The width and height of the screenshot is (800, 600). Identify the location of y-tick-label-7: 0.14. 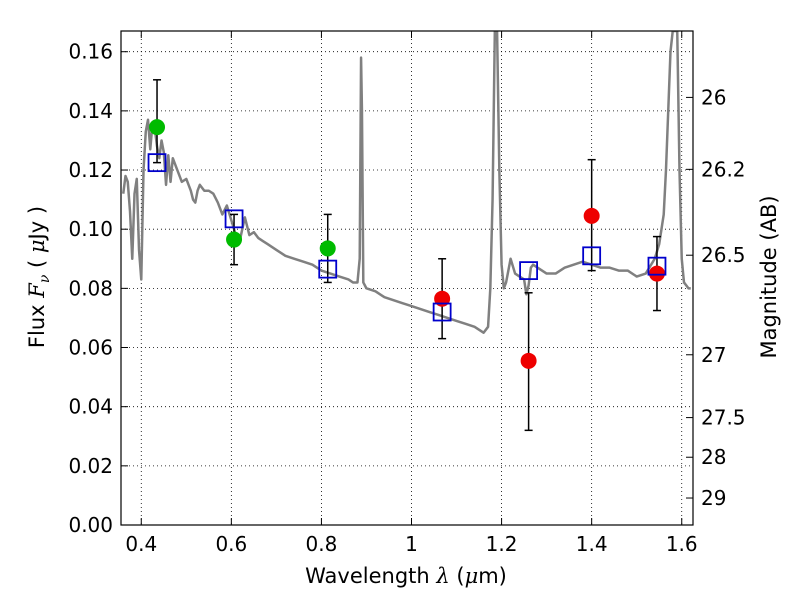
(90, 111).